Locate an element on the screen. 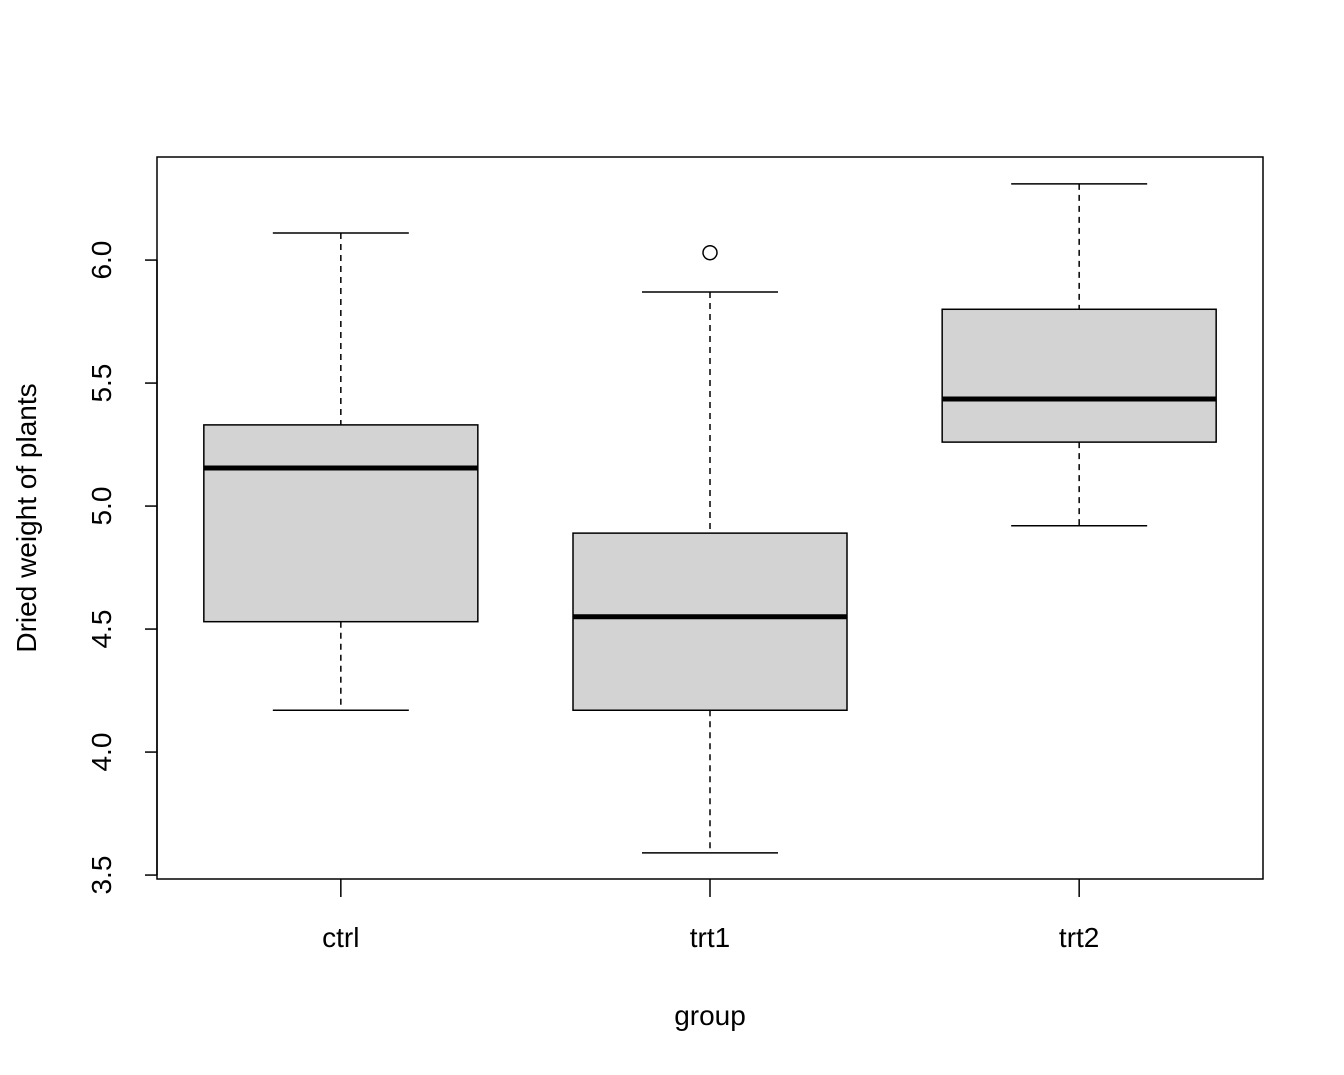  box-trt2 is located at coordinates (1079, 355).